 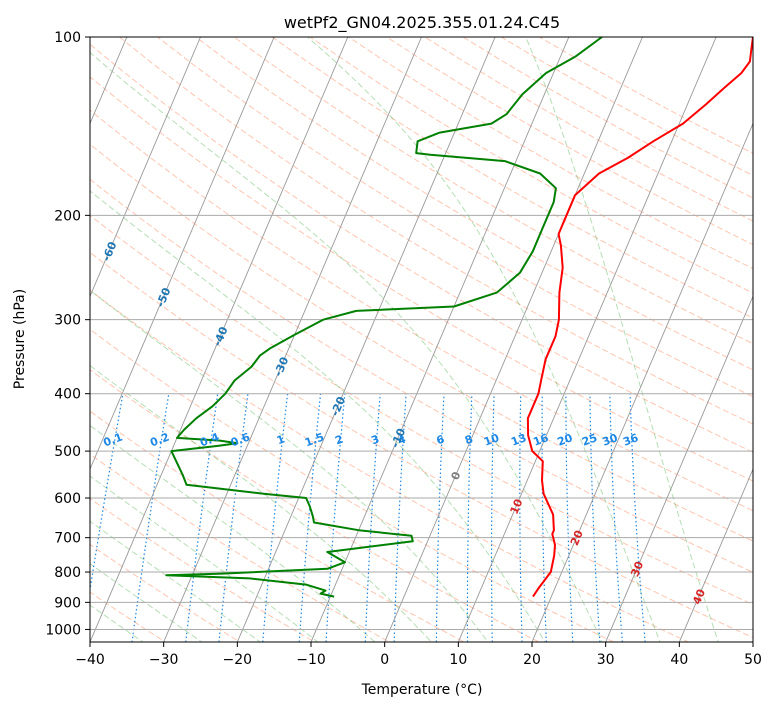 I want to click on isotherm-label: -10, so click(x=399, y=438).